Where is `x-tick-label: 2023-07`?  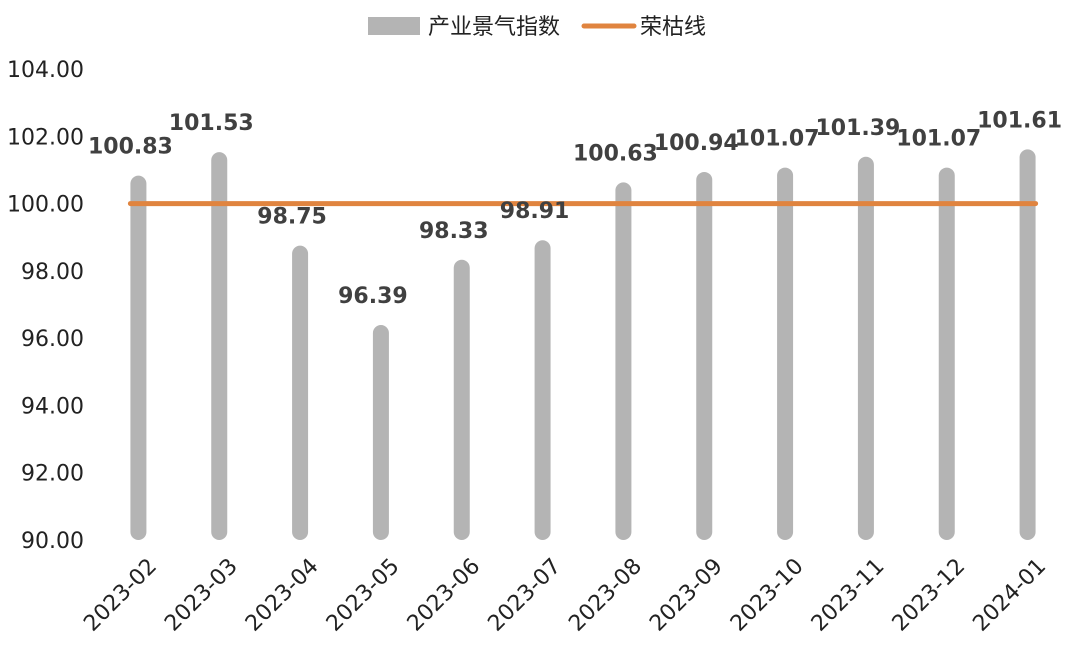 x-tick-label: 2023-07 is located at coordinates (524, 595).